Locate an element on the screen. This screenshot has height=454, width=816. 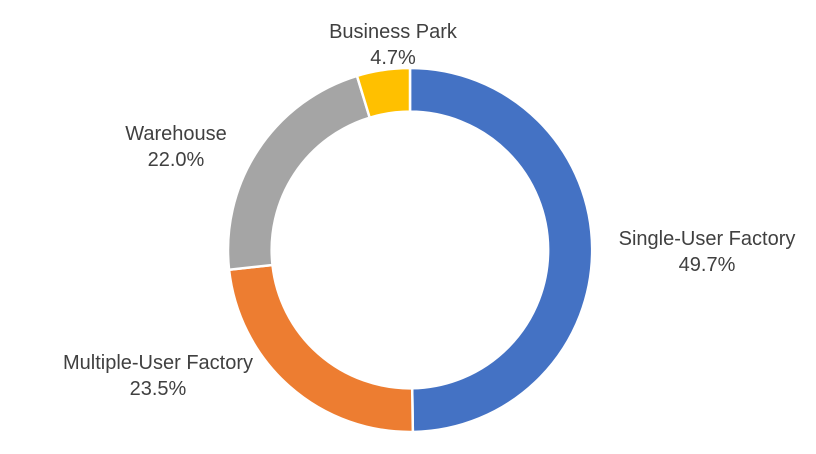
segment-label-multiple-user-factory: Multiple-User Factory 23.5% is located at coordinates (158, 376).